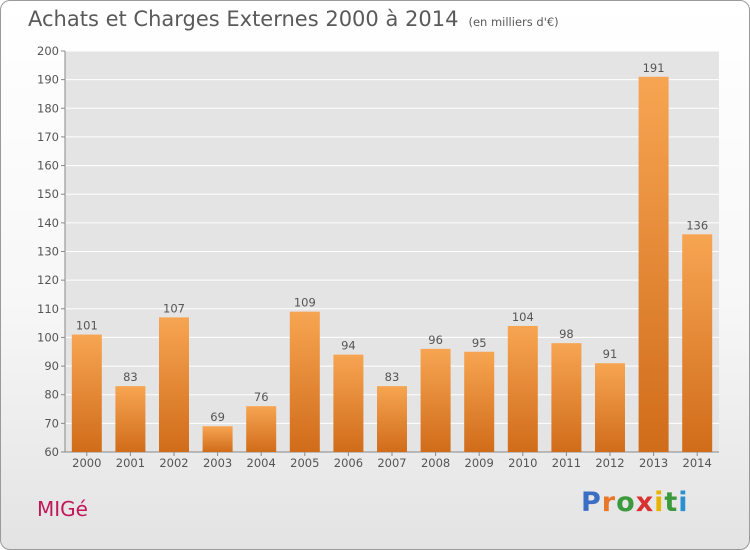 This screenshot has width=750, height=550. Describe the element at coordinates (304, 463) in the screenshot. I see `x-tick-label: 2005` at that location.